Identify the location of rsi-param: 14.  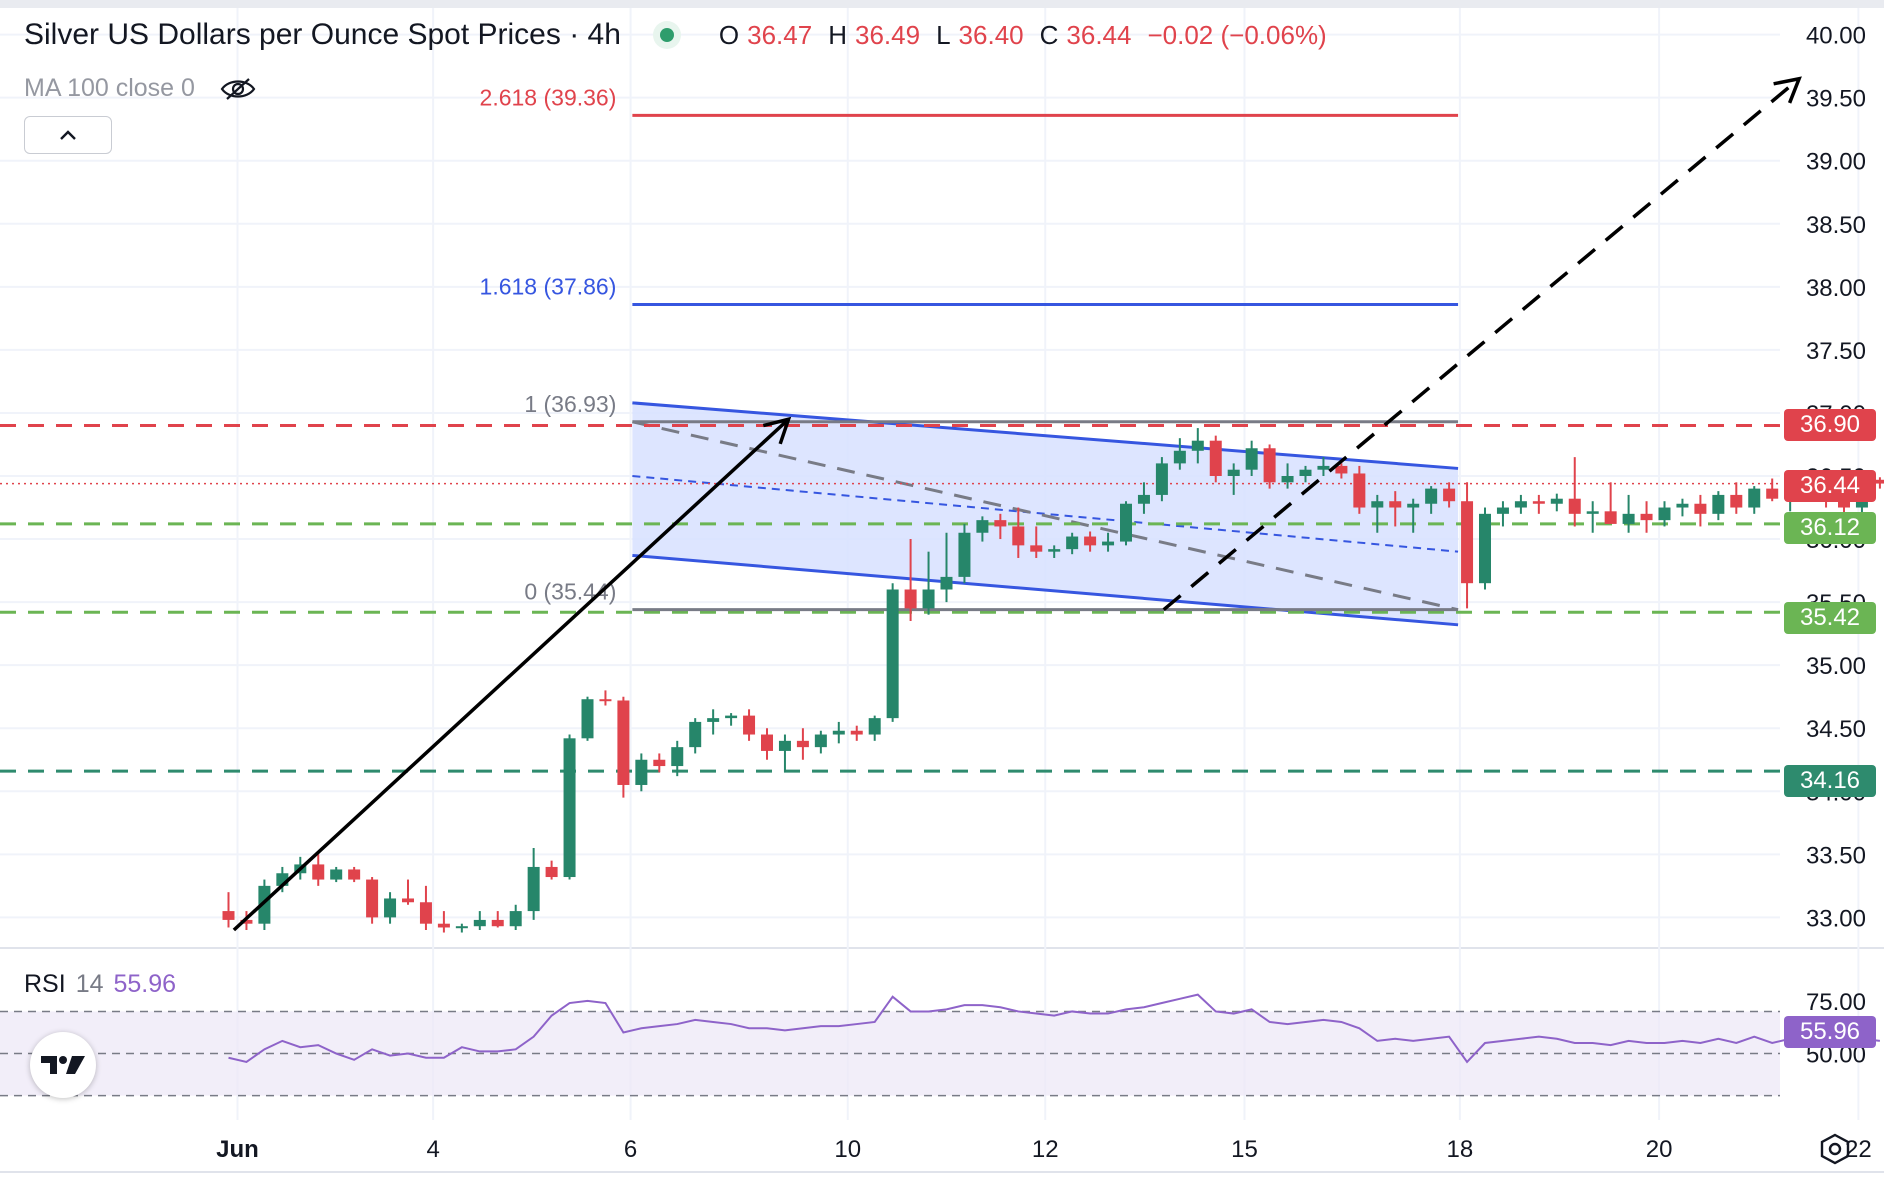
(89, 984).